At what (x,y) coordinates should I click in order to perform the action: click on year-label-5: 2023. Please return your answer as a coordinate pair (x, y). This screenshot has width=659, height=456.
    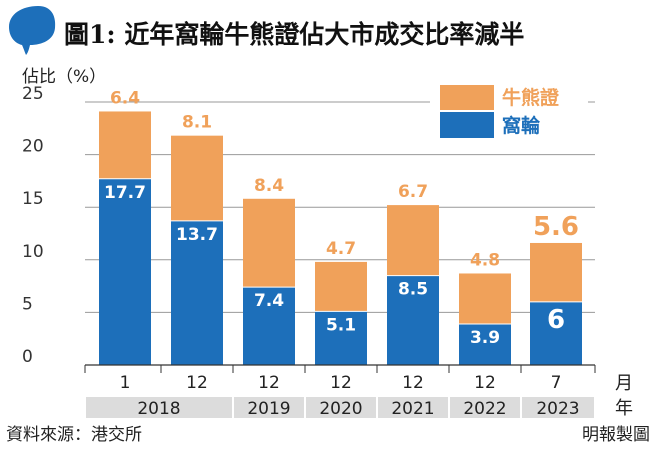
    Looking at the image, I should click on (557, 409).